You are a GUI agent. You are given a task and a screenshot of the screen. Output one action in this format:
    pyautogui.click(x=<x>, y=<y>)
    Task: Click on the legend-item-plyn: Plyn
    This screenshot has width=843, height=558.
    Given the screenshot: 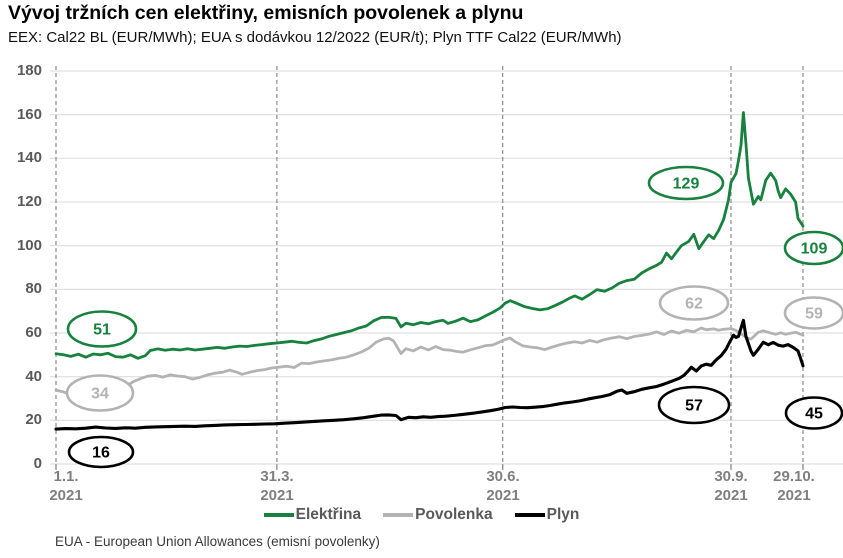 What is the action you would take?
    pyautogui.click(x=547, y=515)
    